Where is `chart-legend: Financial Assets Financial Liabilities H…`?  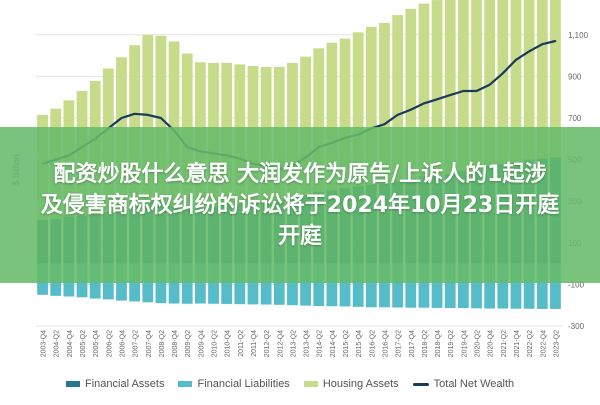 chart-legend: Financial Assets Financial Liabilities H… is located at coordinates (290, 384).